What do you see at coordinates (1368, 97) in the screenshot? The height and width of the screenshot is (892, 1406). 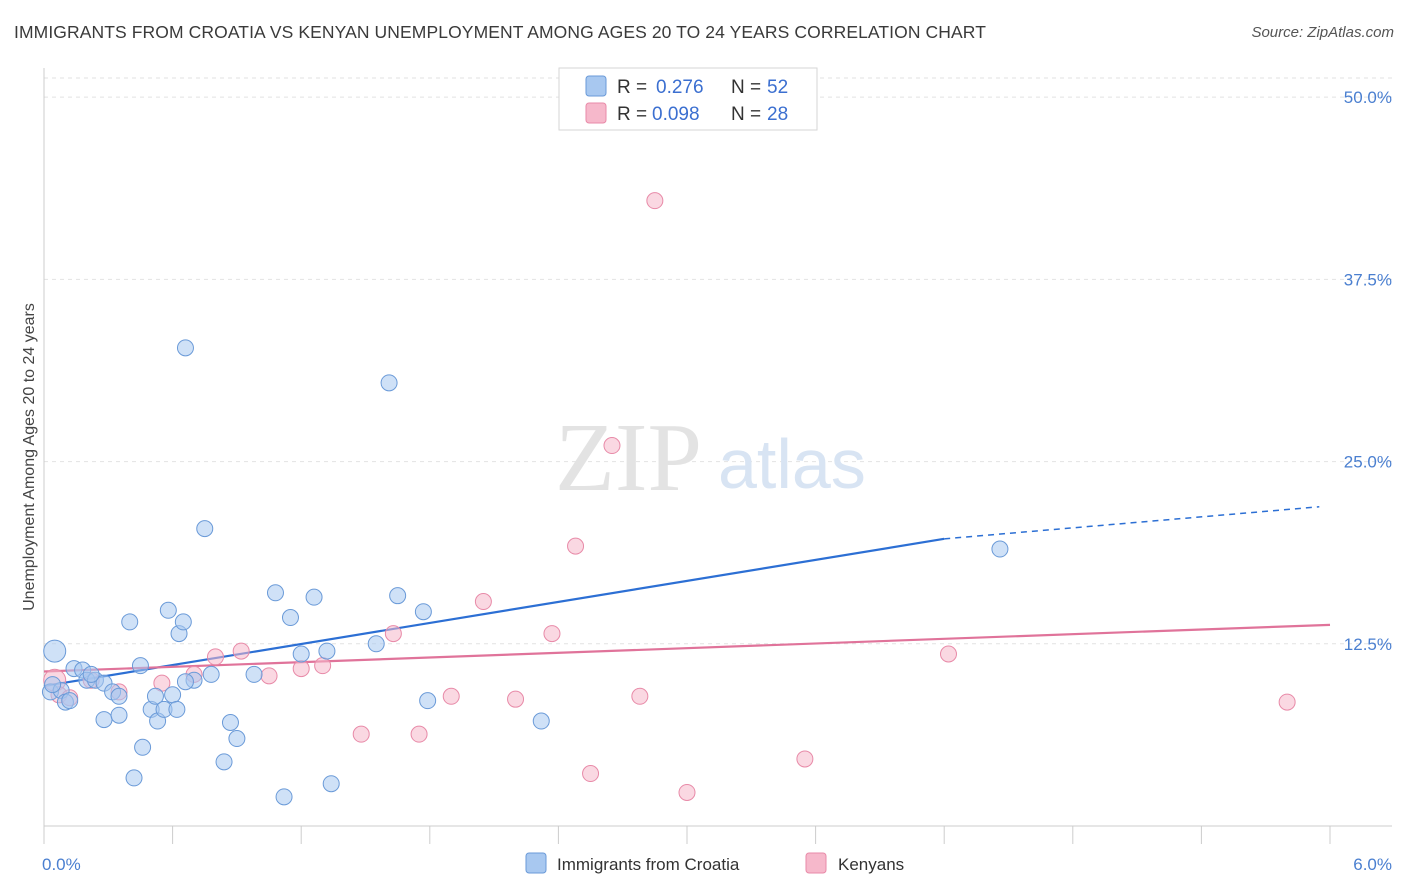 I see `y-tick-label: 50.0%` at bounding box center [1368, 97].